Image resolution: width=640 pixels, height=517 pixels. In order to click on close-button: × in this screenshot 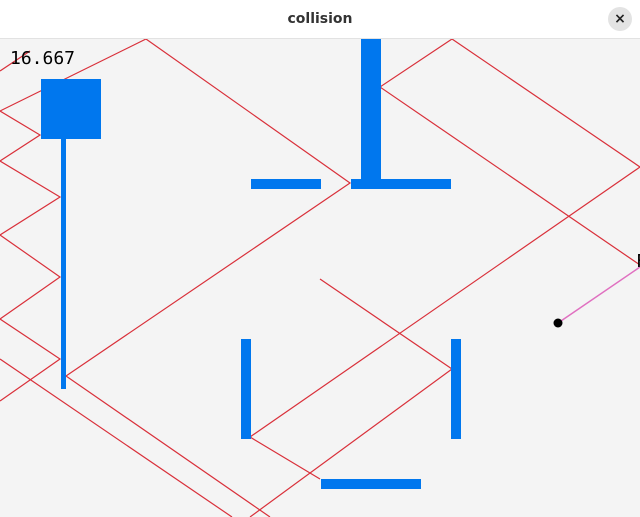, I will do `click(620, 19)`.